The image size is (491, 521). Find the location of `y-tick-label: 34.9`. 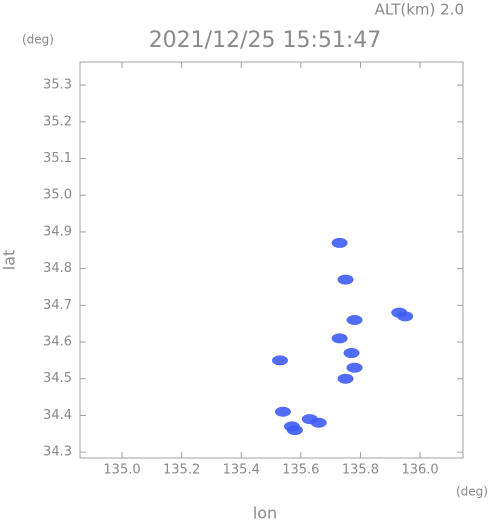

y-tick-label: 34.9 is located at coordinates (57, 231).